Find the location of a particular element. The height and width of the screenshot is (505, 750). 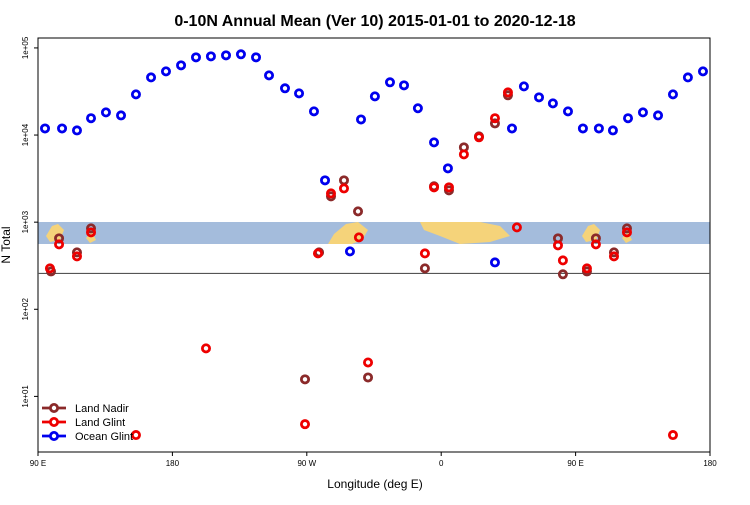

legend-label: Land Glint is located at coordinates (100, 423).